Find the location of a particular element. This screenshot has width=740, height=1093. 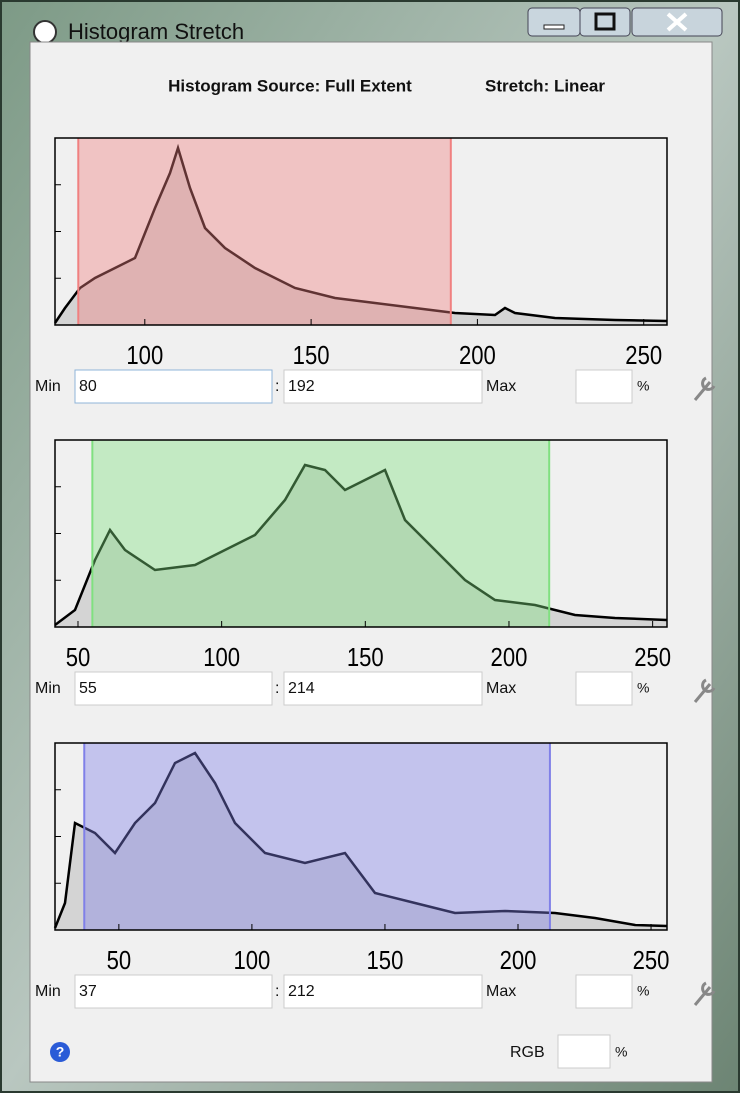

maximize-button is located at coordinates (605, 22).